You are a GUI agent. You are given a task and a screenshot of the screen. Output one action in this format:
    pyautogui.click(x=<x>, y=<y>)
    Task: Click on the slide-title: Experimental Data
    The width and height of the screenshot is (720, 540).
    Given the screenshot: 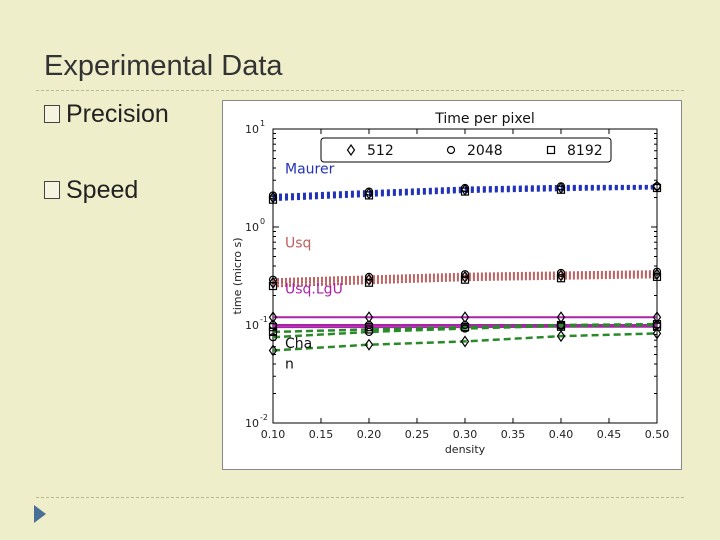 What is the action you would take?
    pyautogui.click(x=163, y=66)
    